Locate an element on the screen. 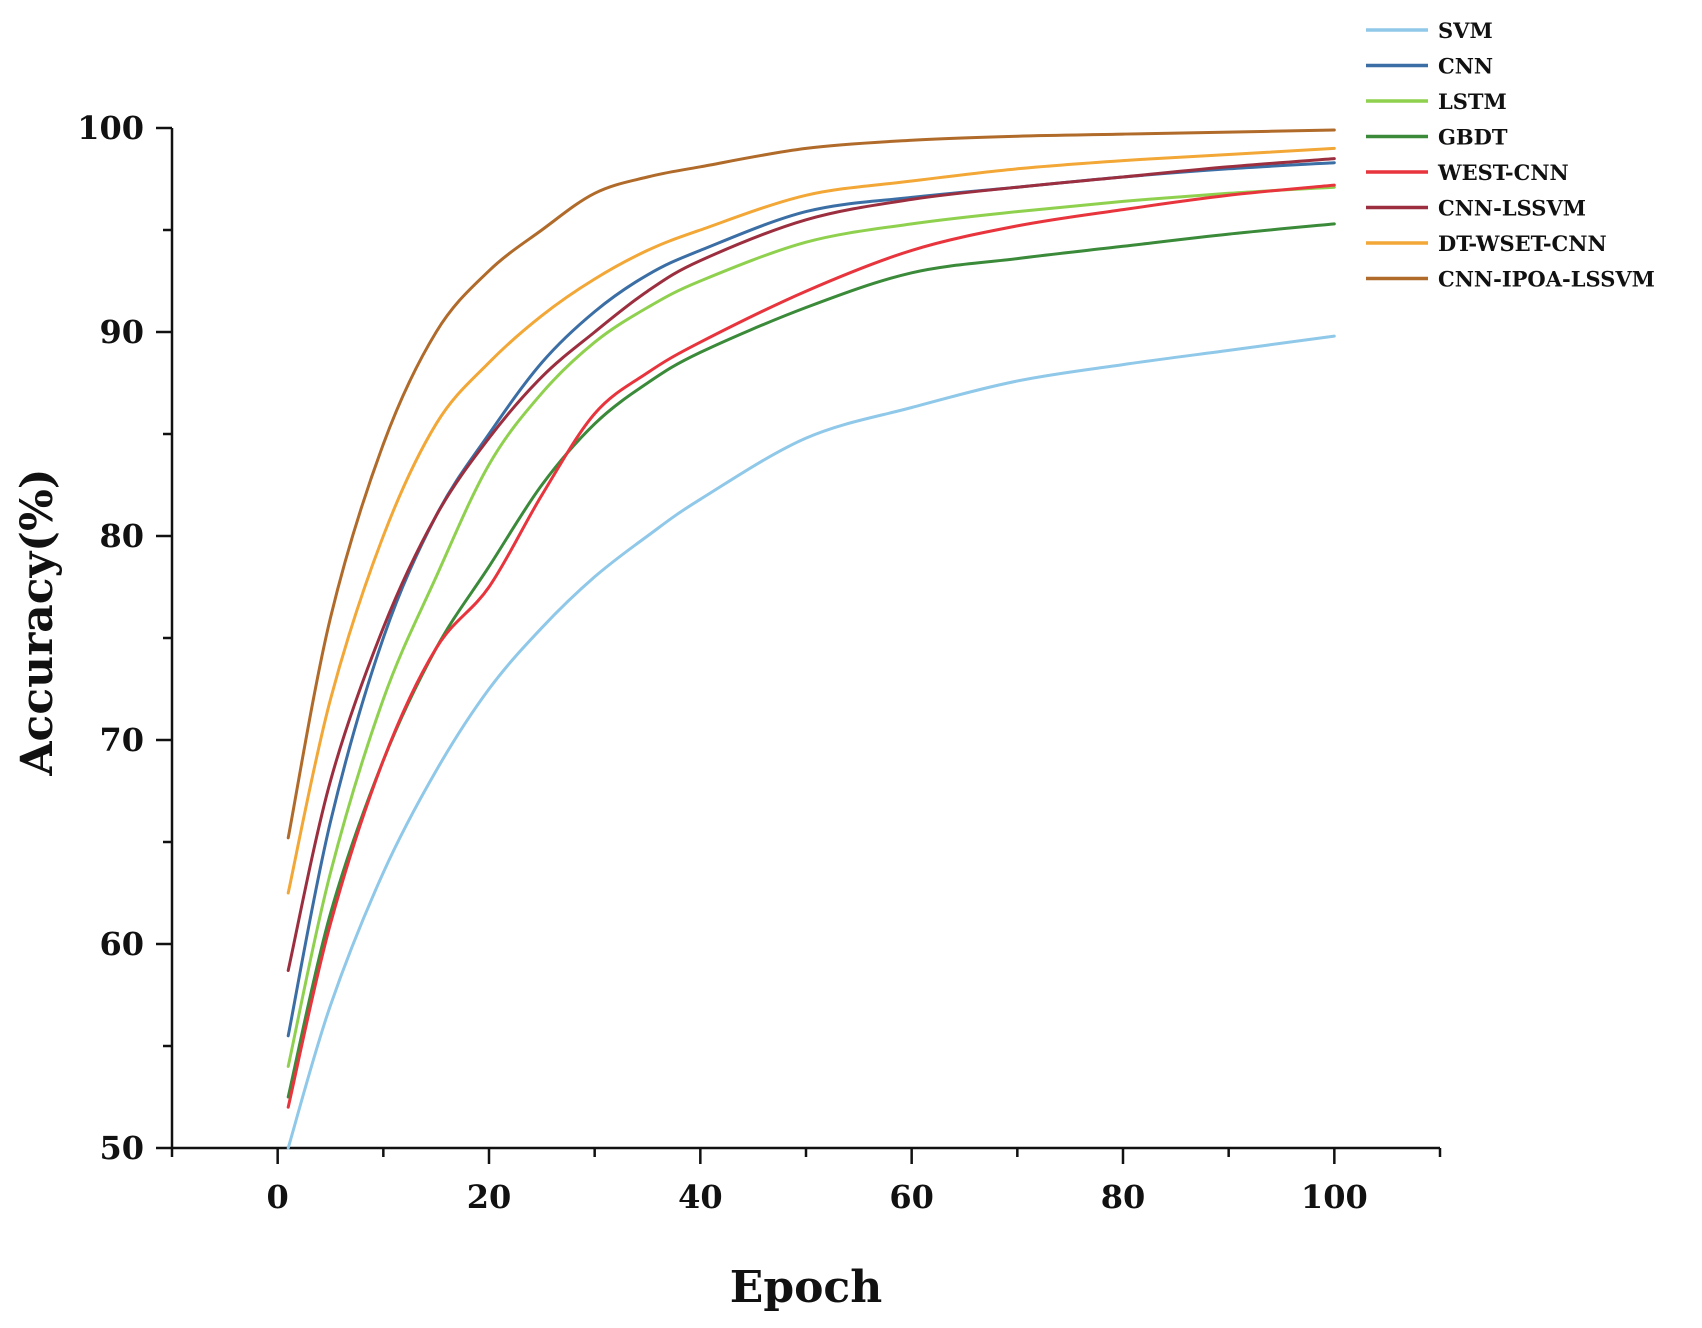  y-tick-label: 80 is located at coordinates (121, 536).